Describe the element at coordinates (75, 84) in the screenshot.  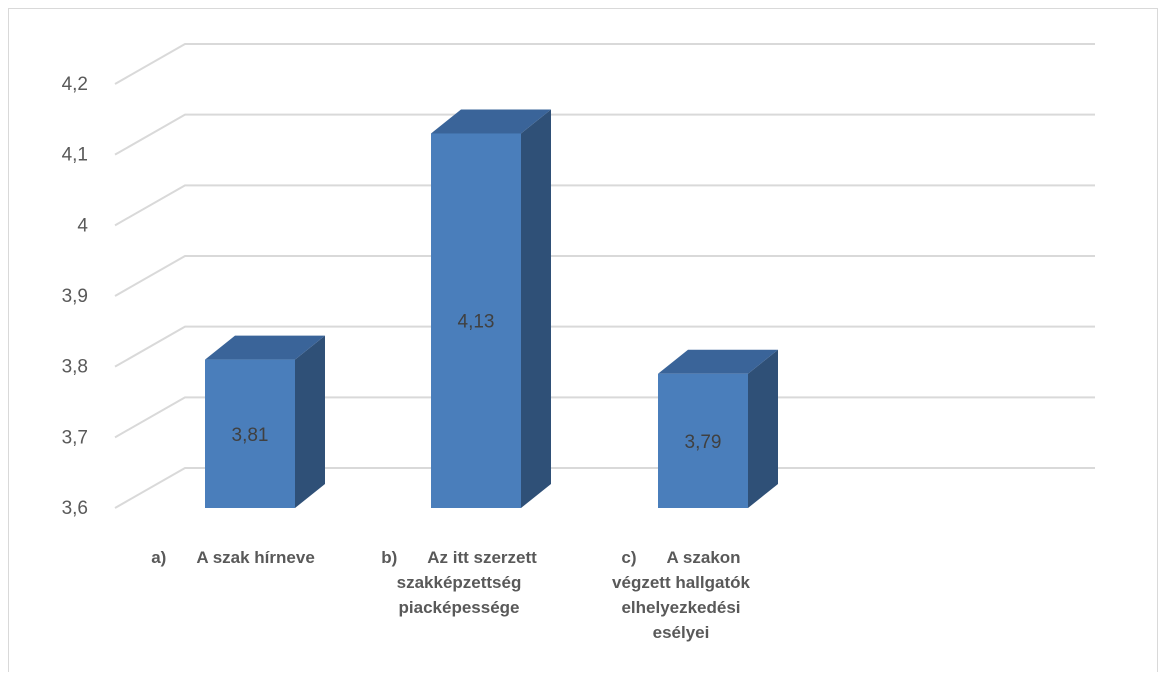
I see `y-tick-label: 4,2` at that location.